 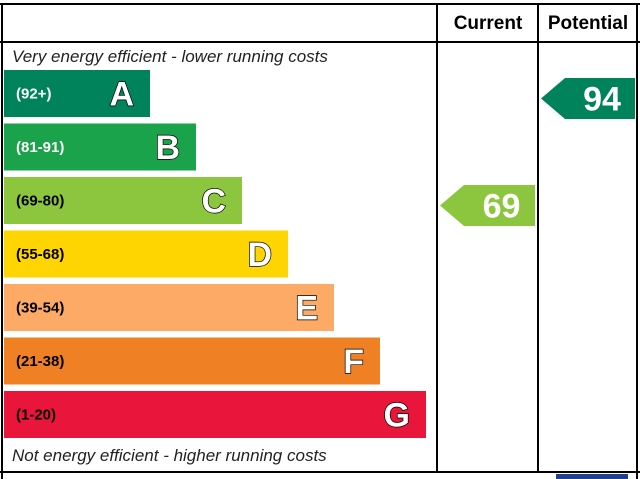 What do you see at coordinates (602, 100) in the screenshot?
I see `potential-score-value: 94` at bounding box center [602, 100].